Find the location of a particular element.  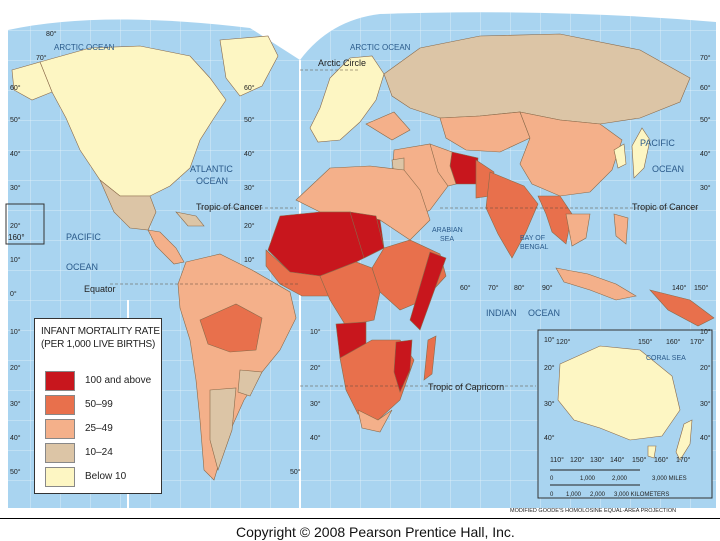

bay-of-bengal-label-2: BENGAL is located at coordinates (534, 247).